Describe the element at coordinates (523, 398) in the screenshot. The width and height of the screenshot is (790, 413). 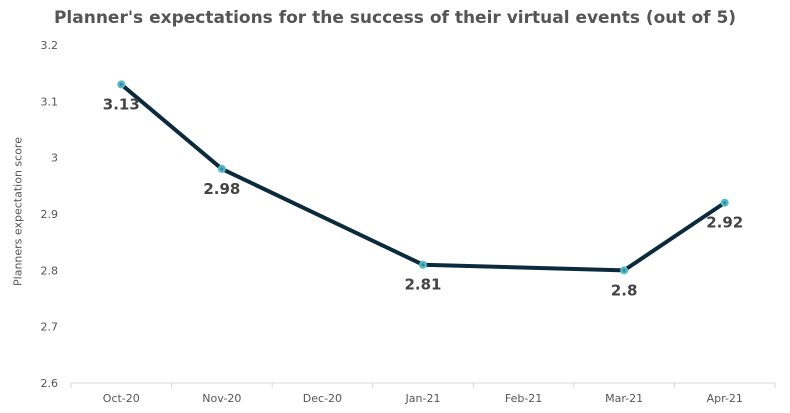
I see `x-tick-label: Feb-21` at that location.